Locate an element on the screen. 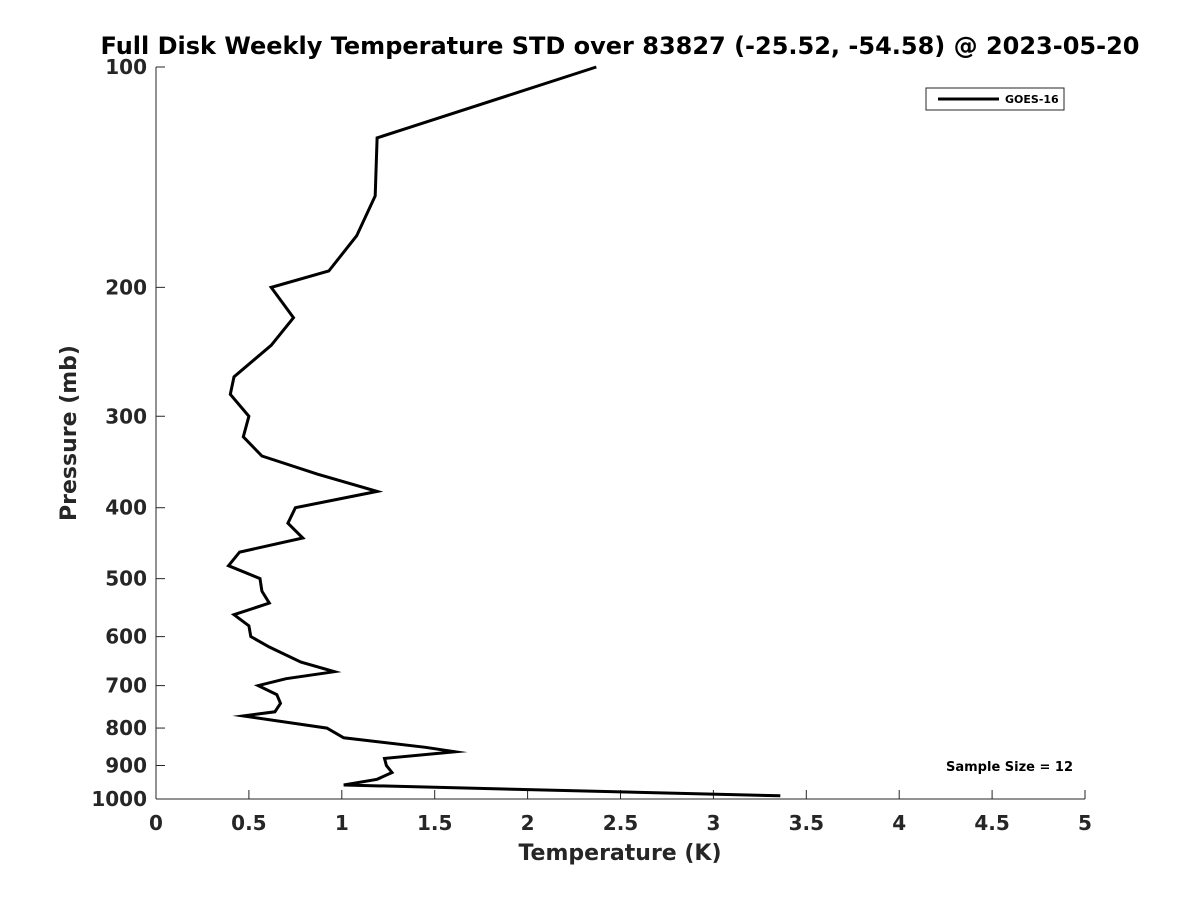  x-axis-ticks: 0 0.5 1 1.5 2 2.5 3 3.5 4 4.5 5 is located at coordinates (620, 812).